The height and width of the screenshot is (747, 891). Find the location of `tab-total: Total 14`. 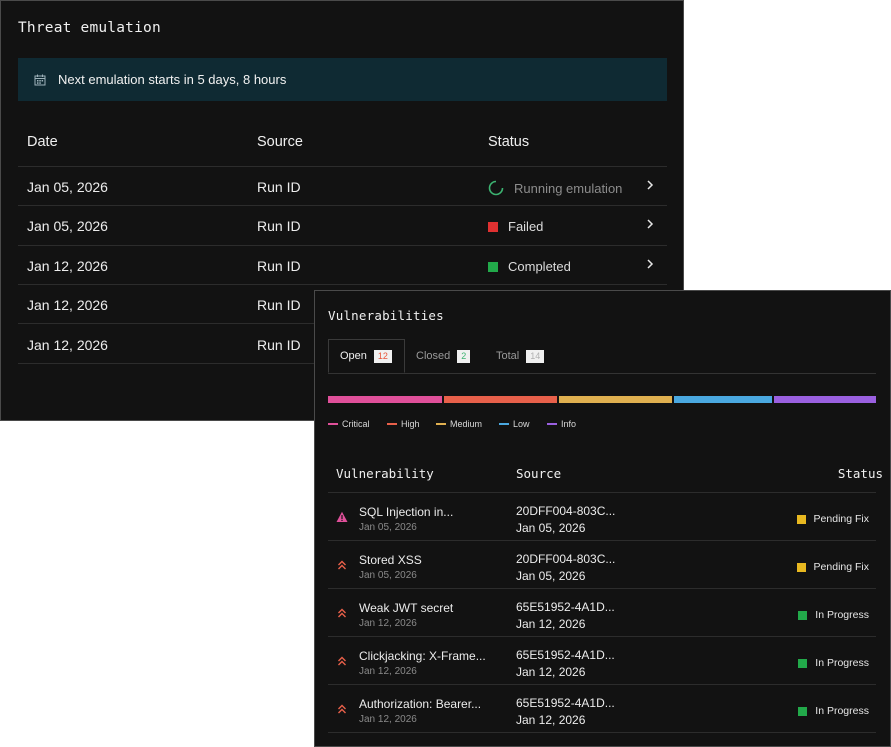

tab-total: Total 14 is located at coordinates (520, 356).